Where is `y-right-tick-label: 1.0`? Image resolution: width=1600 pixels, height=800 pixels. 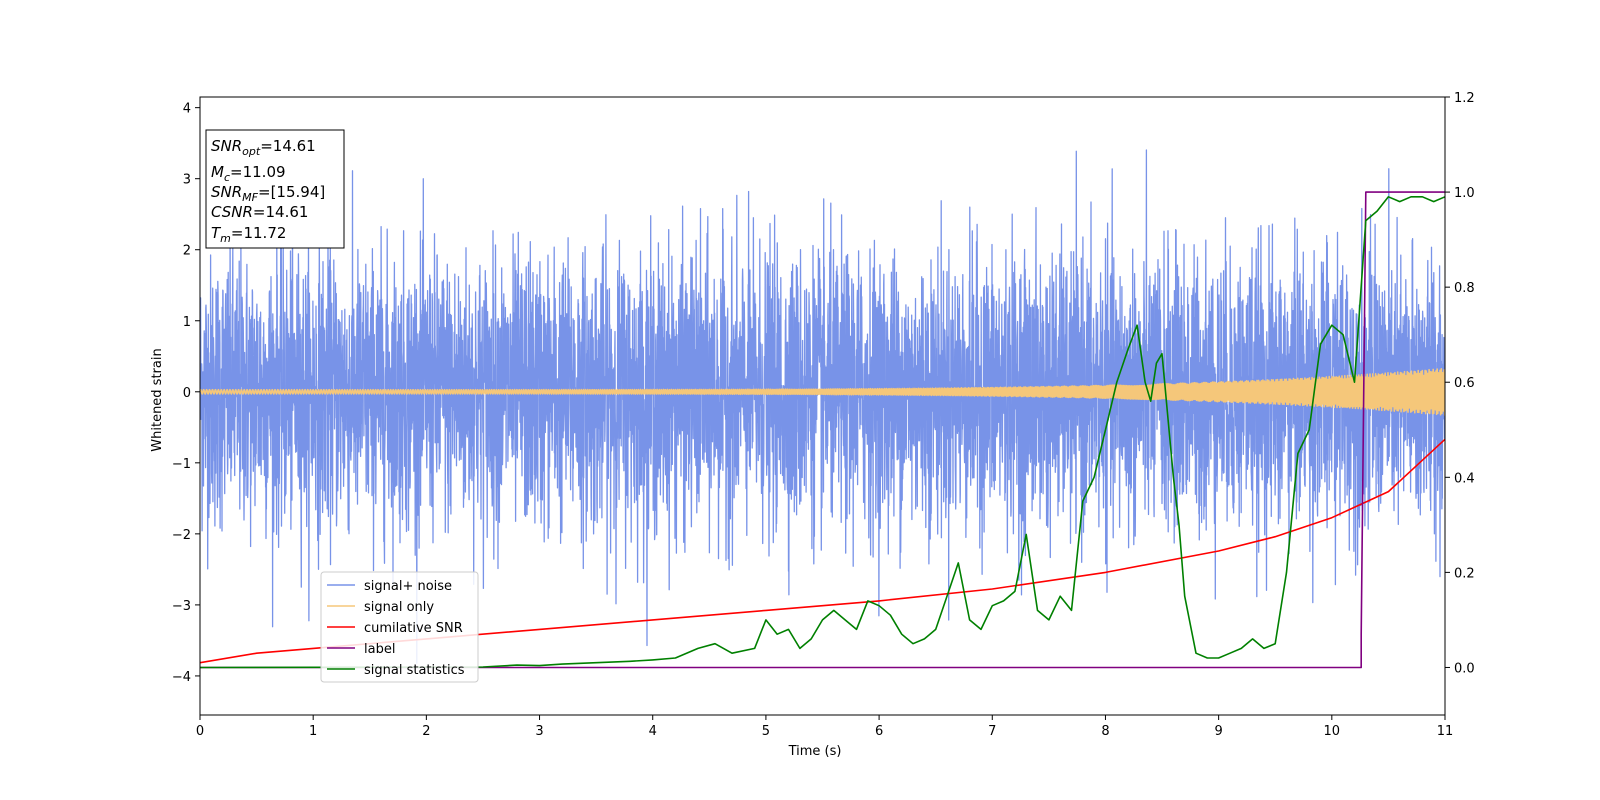 y-right-tick-label: 1.0 is located at coordinates (1464, 193).